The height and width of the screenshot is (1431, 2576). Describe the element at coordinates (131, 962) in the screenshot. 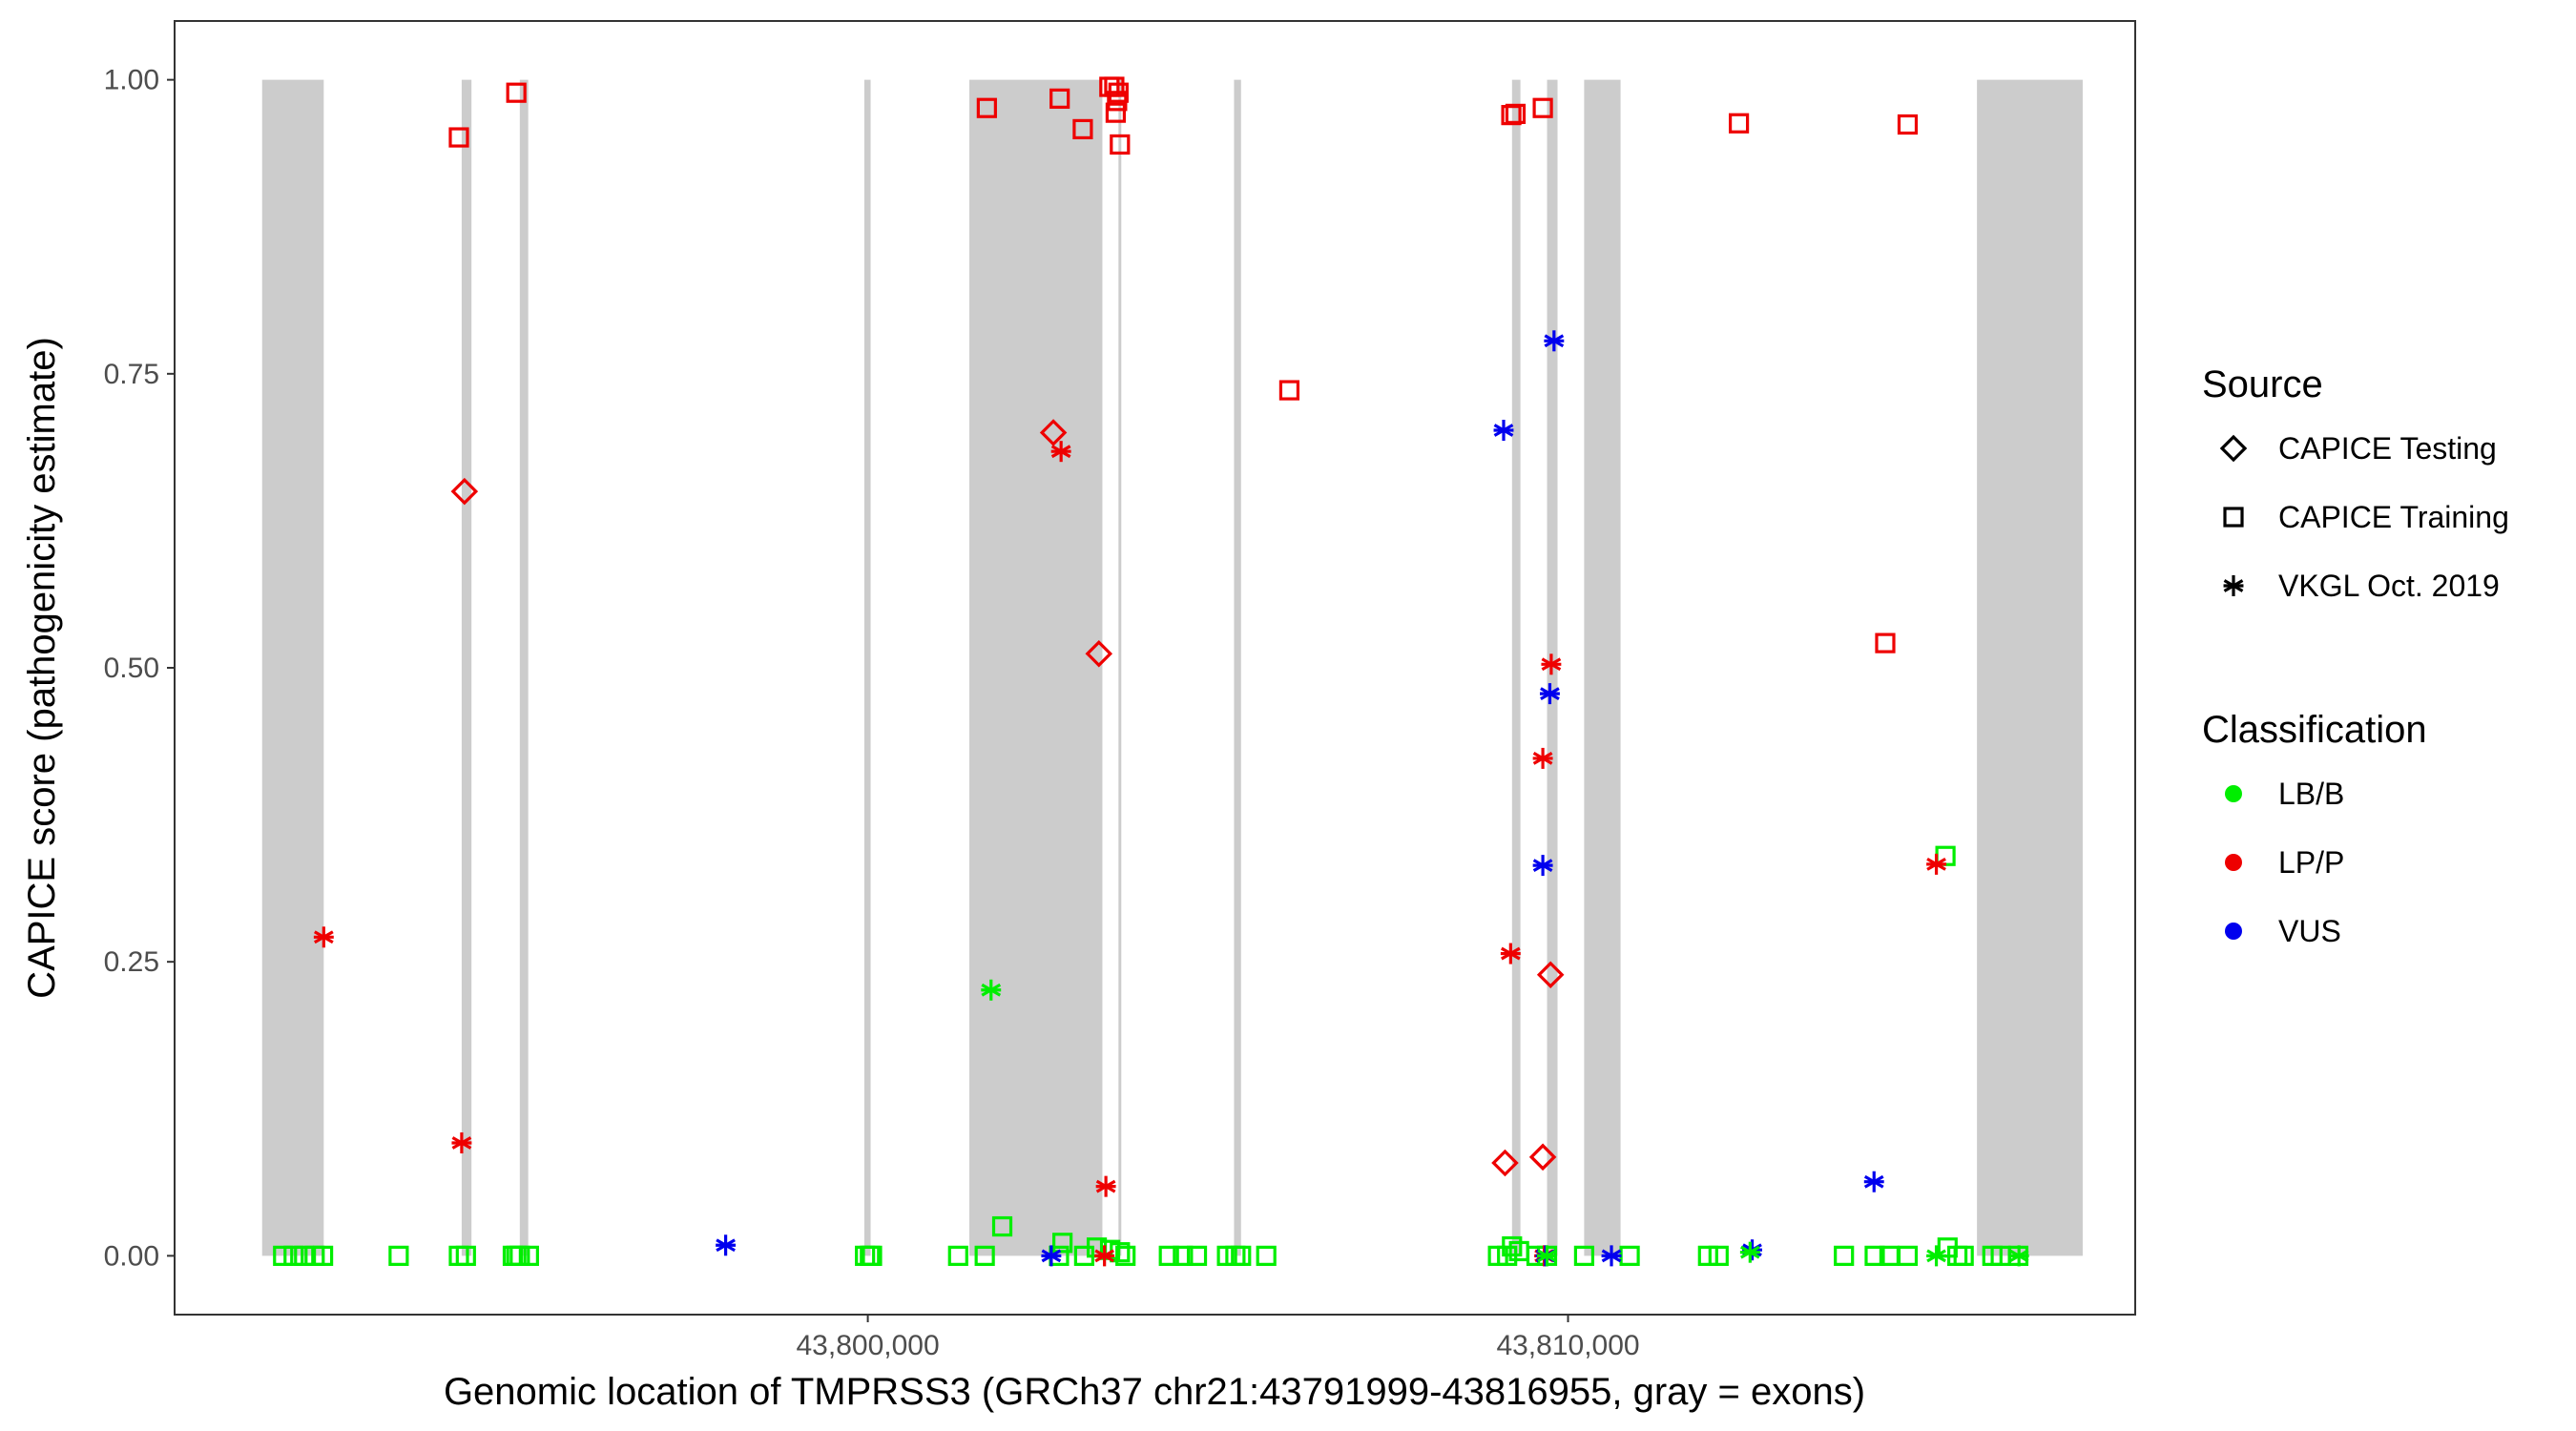

I see `y-tick-label: 0.25` at that location.